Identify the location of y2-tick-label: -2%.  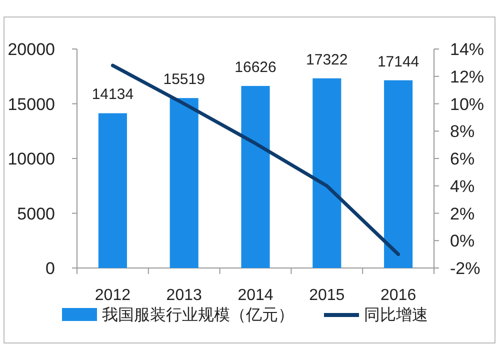
(465, 268).